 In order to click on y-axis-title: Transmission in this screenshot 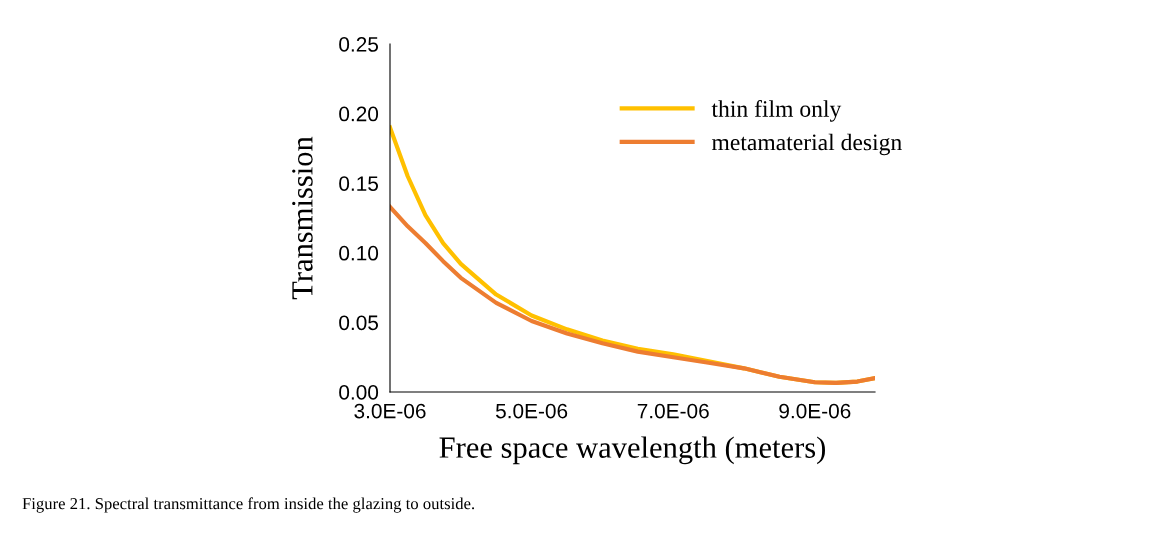, I will do `click(302, 218)`.